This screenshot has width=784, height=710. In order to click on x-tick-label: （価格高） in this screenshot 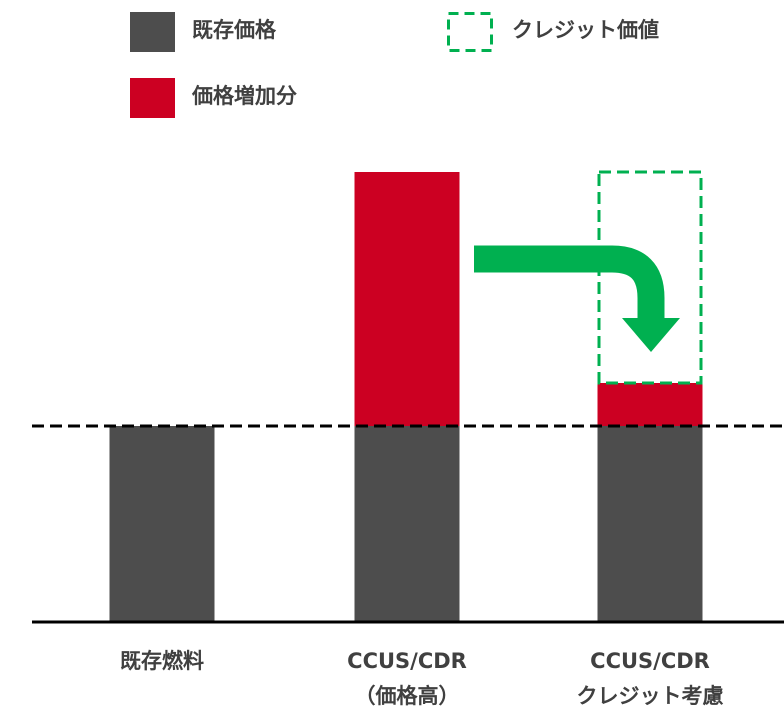, I will do `click(407, 696)`.